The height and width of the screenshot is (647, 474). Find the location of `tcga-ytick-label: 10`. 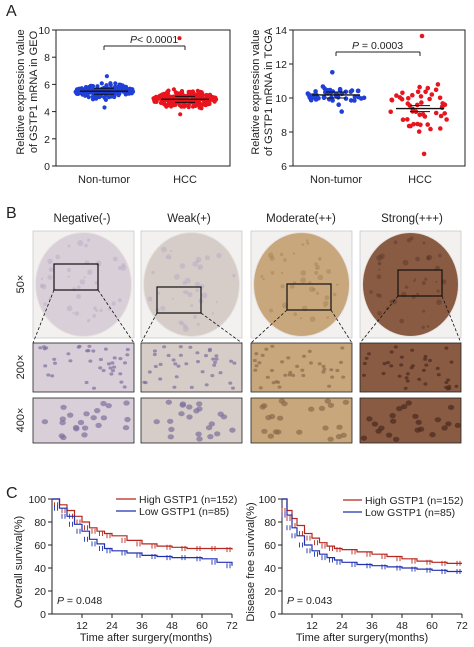

tcga-ytick-label: 10 is located at coordinates (281, 99).